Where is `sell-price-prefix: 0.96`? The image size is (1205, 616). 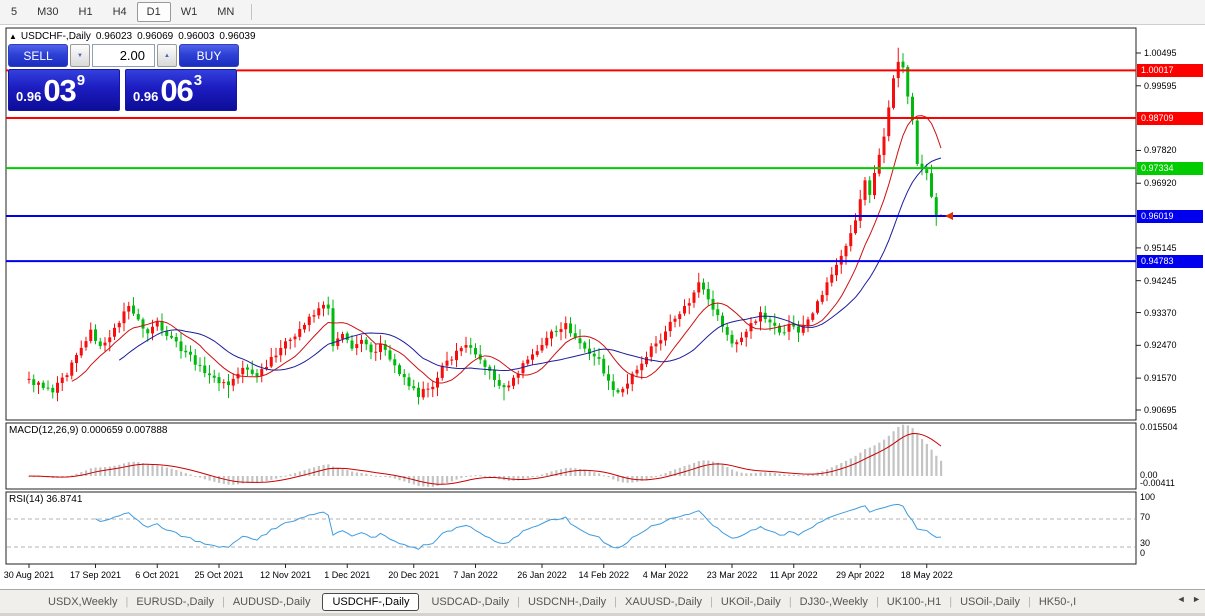 sell-price-prefix: 0.96 is located at coordinates (29, 96).